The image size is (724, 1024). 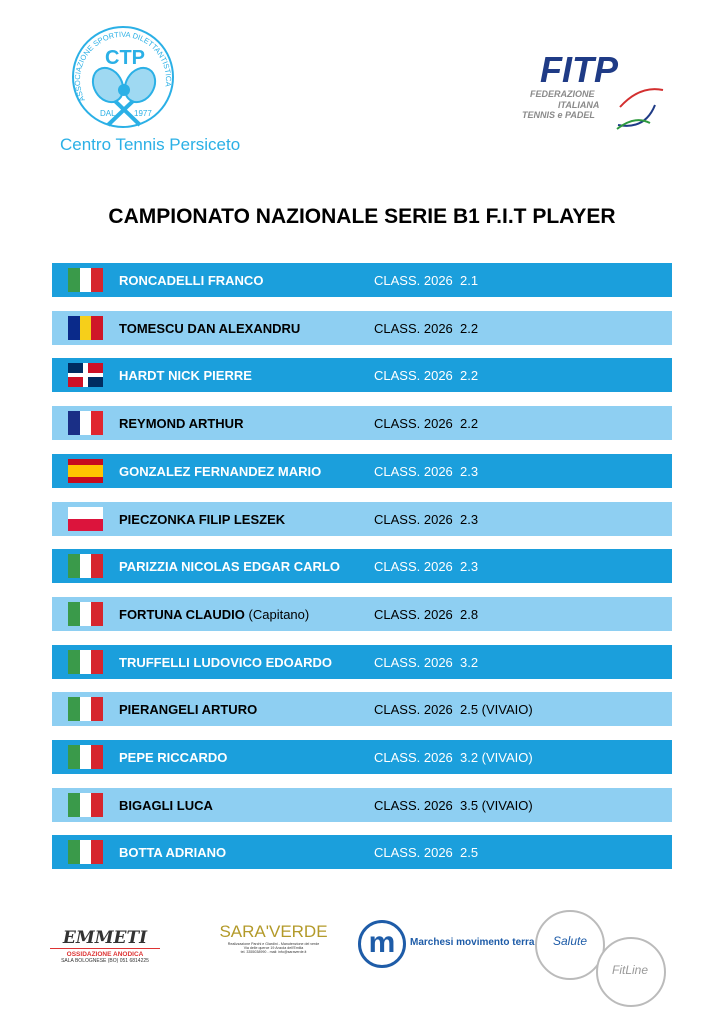 I want to click on saraverde-name: SARA'VERDE, so click(x=273, y=931).